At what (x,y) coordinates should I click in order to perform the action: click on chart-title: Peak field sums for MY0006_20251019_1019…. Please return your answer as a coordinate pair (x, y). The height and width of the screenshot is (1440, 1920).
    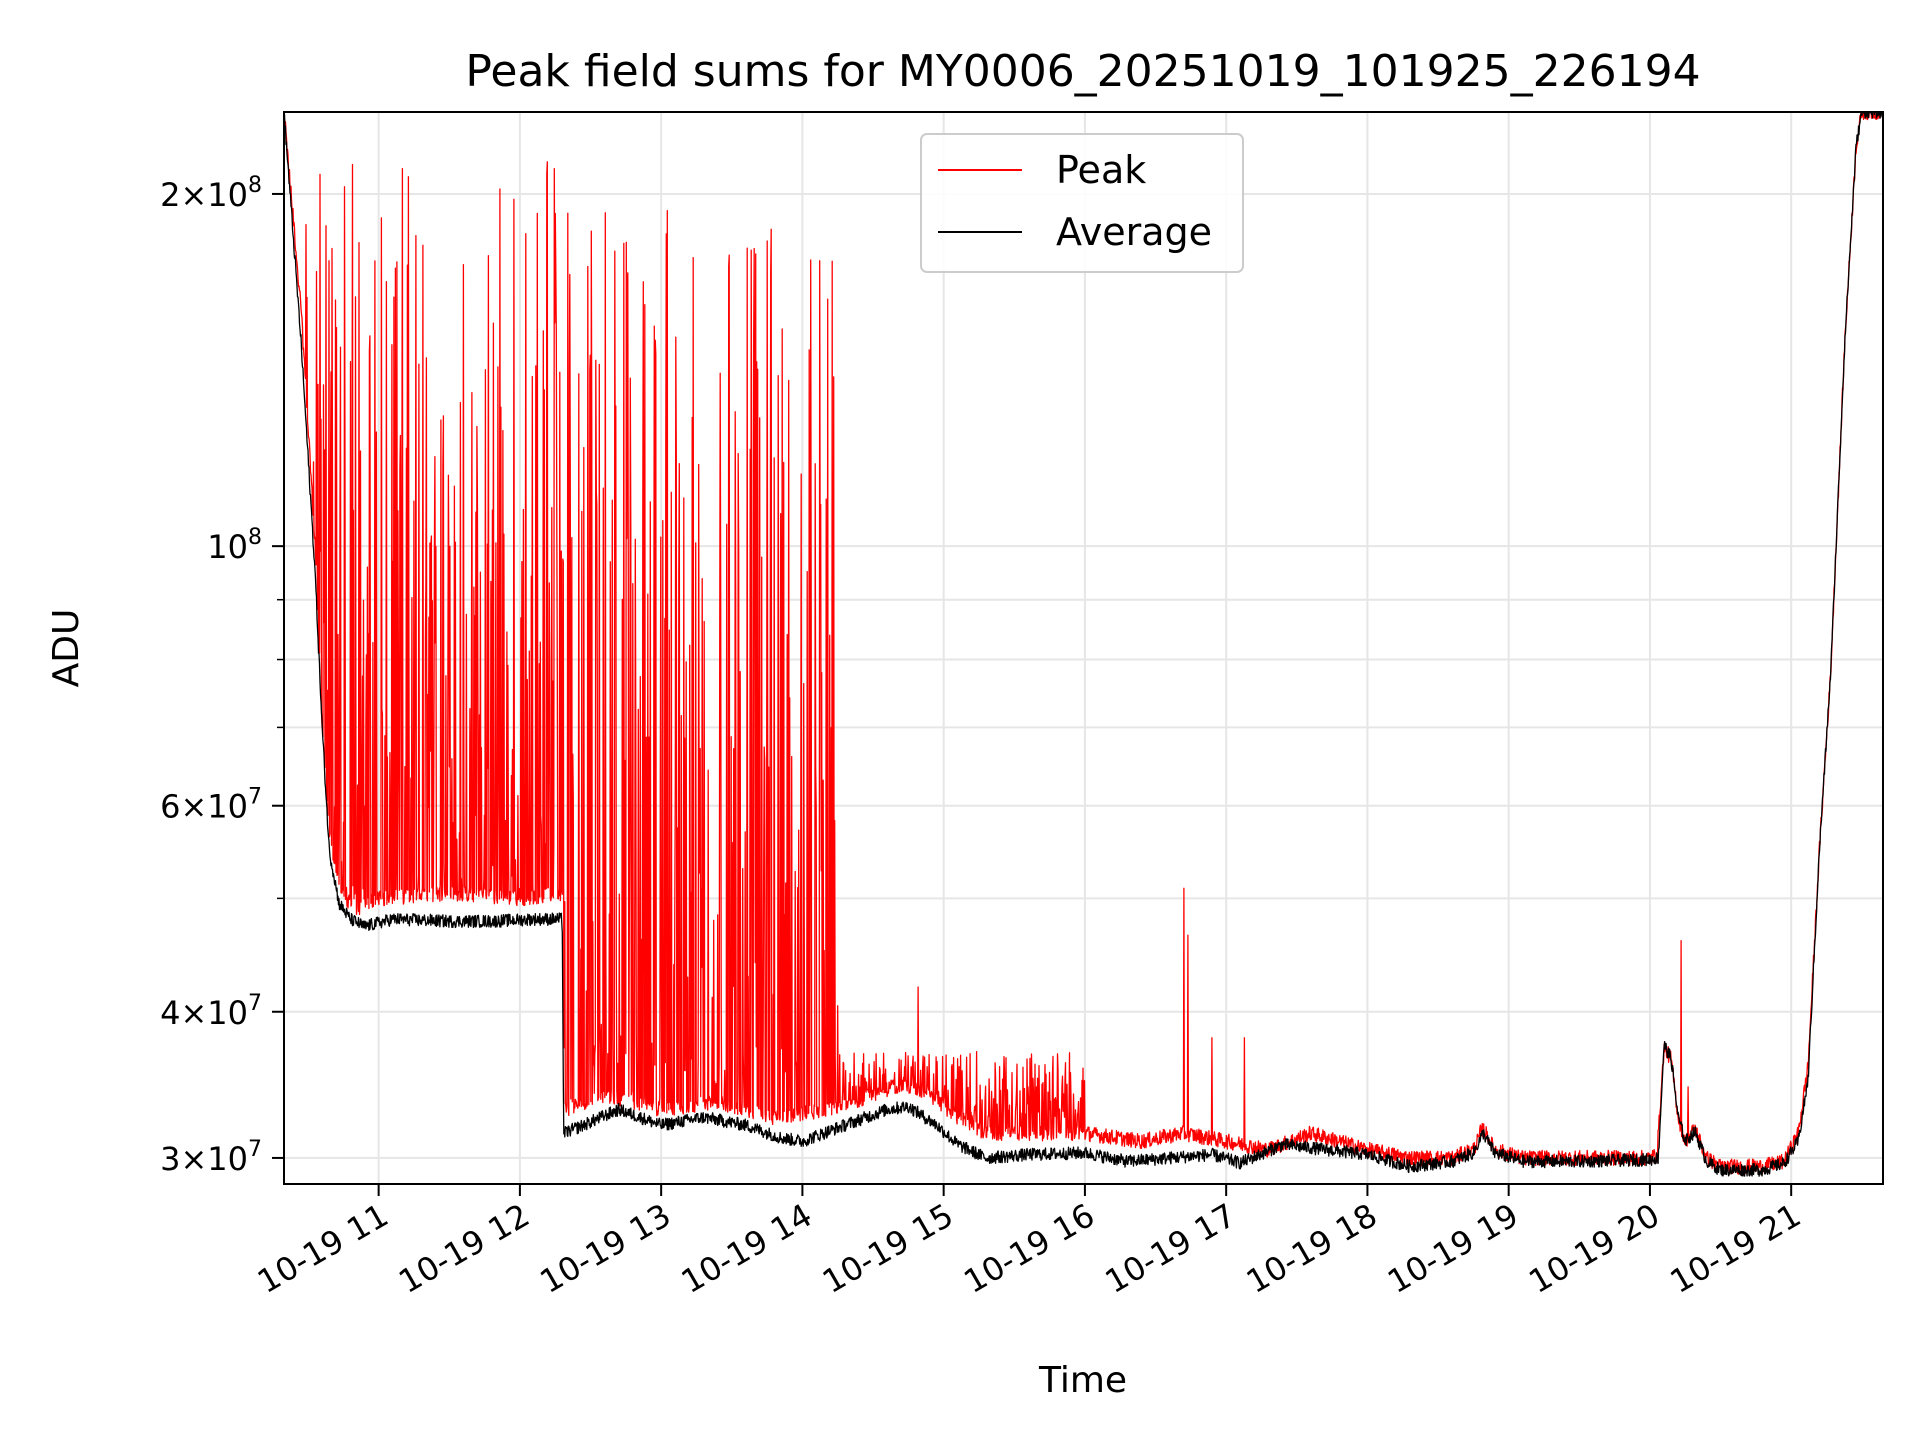
    Looking at the image, I should click on (1082, 71).